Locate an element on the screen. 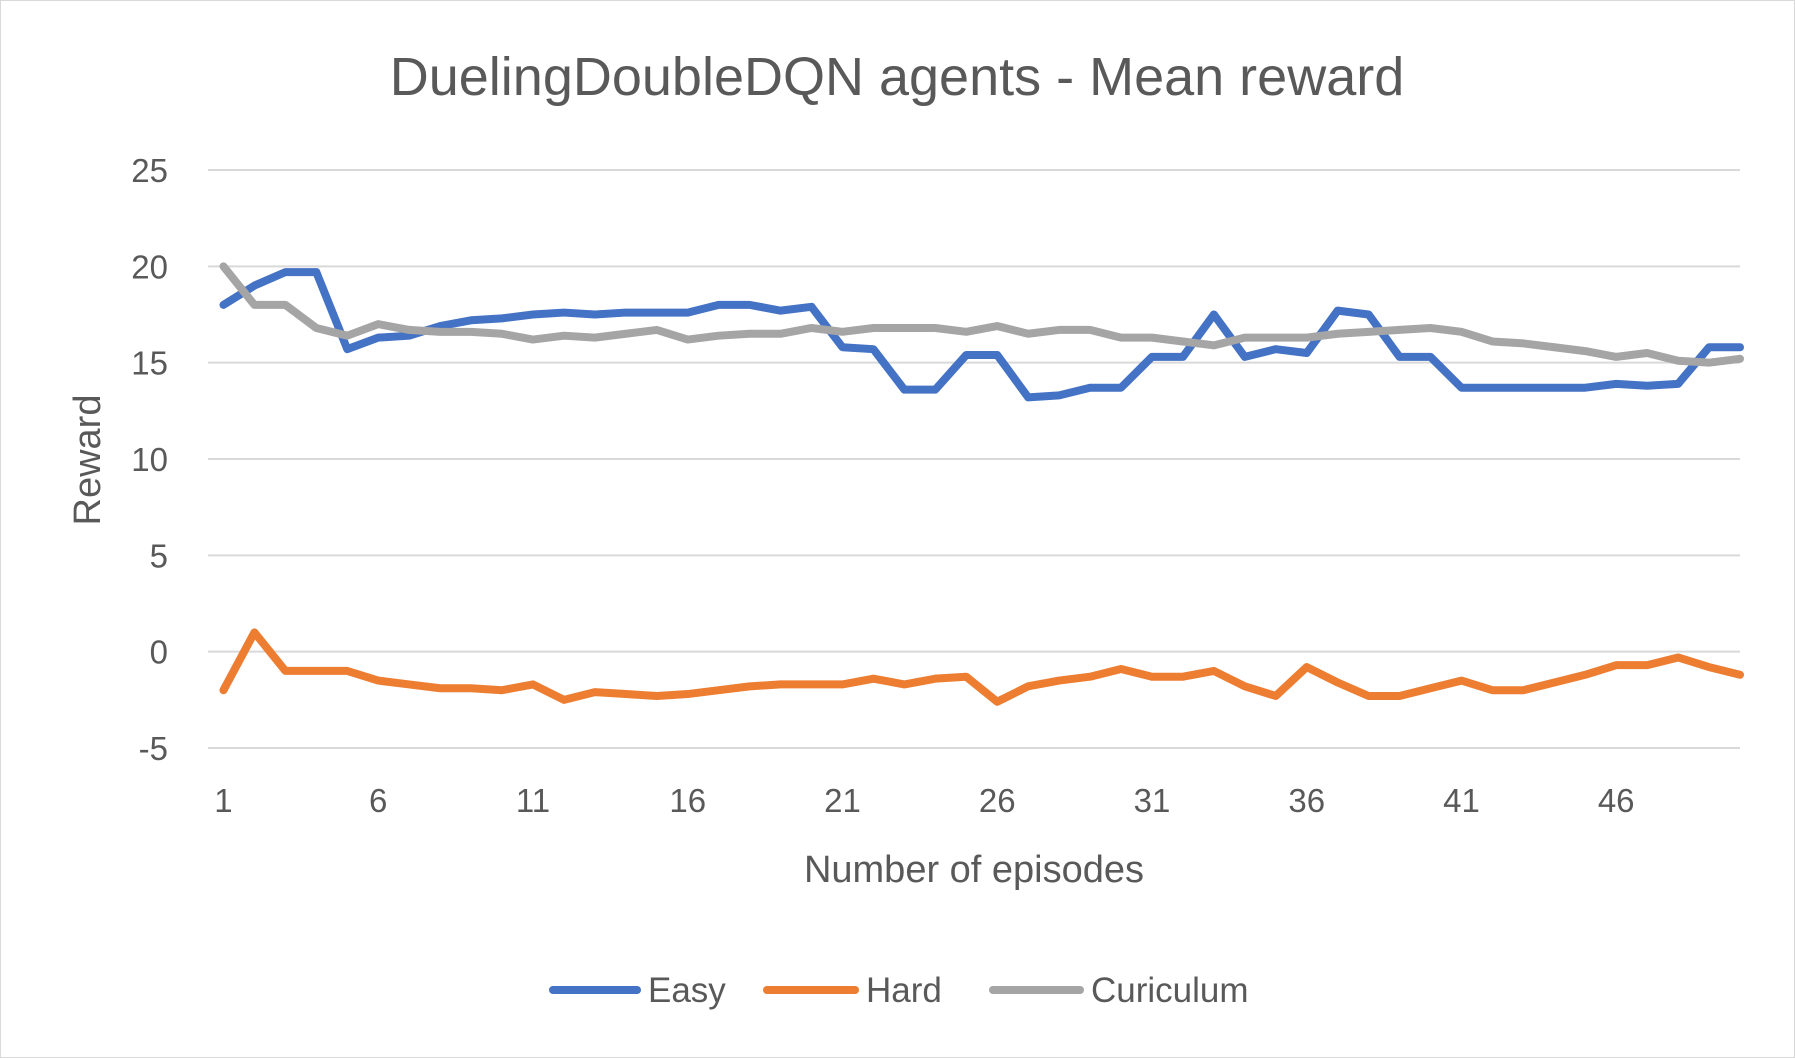 The height and width of the screenshot is (1058, 1795). series-line-hard is located at coordinates (981, 667).